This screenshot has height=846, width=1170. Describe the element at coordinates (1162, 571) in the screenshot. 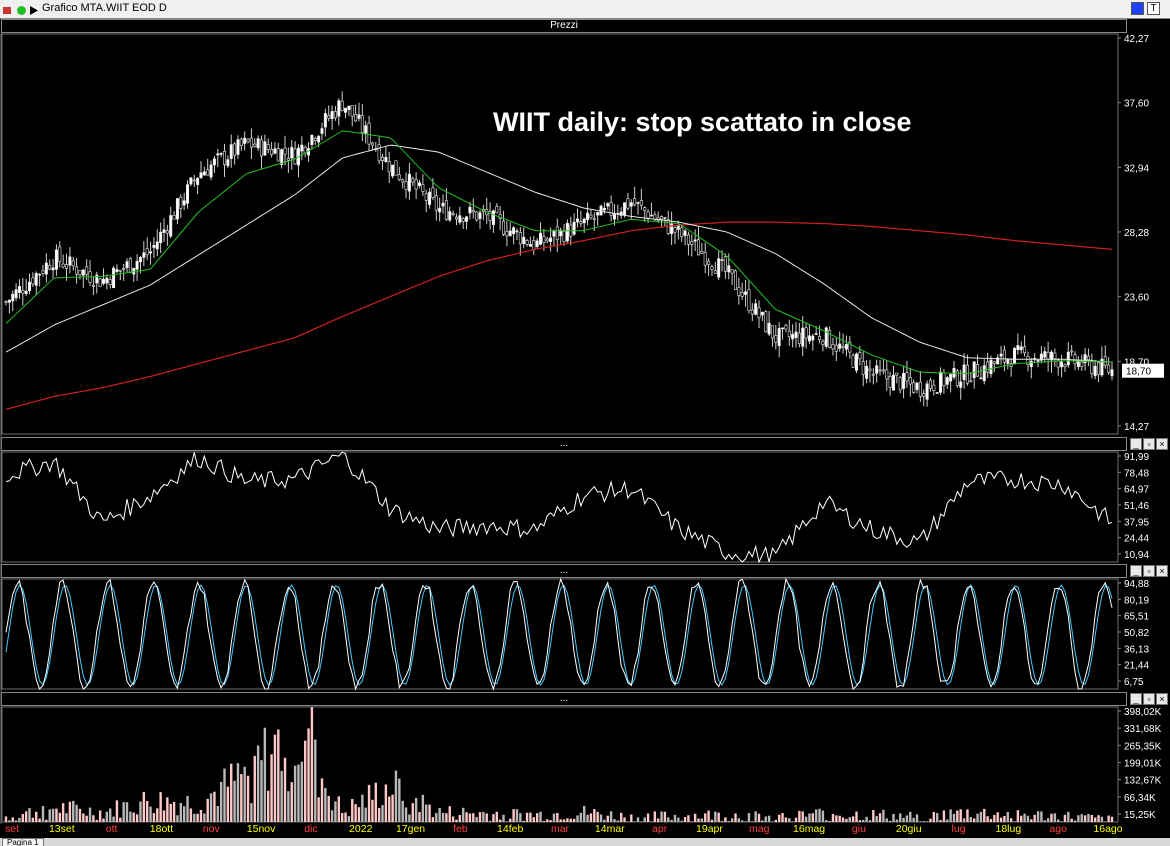

I see `stoch-close-icon: ×` at that location.